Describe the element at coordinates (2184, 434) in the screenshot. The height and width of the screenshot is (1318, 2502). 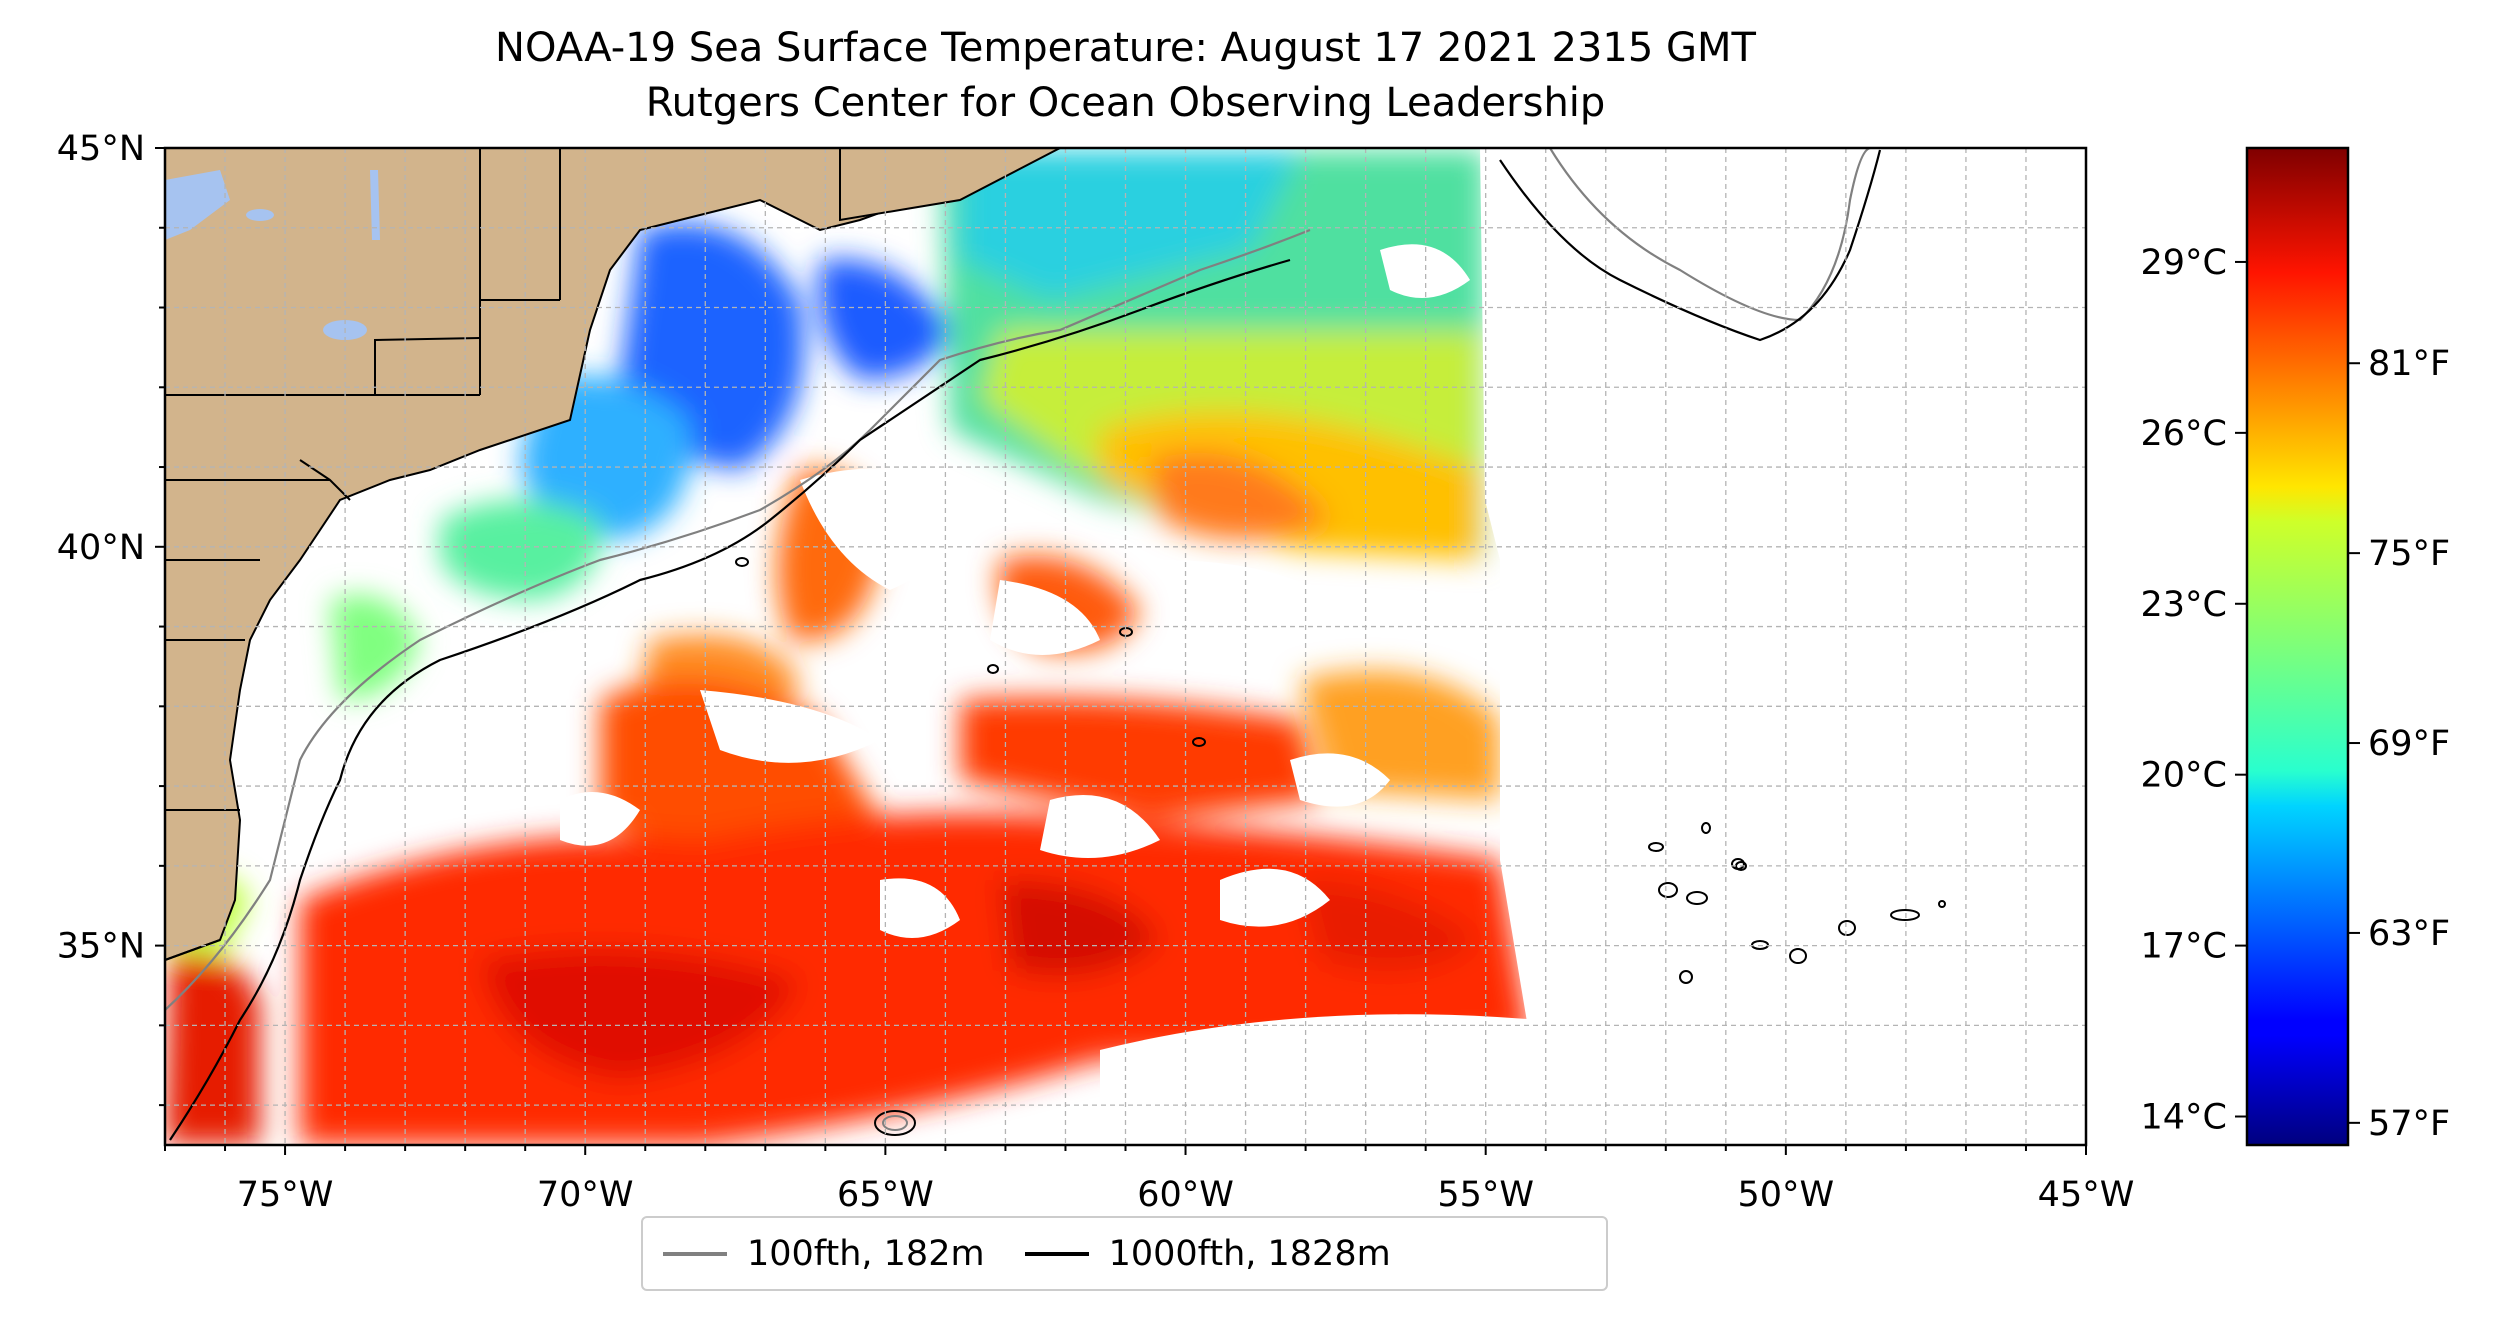
I see `celsius-label: 26°C` at that location.